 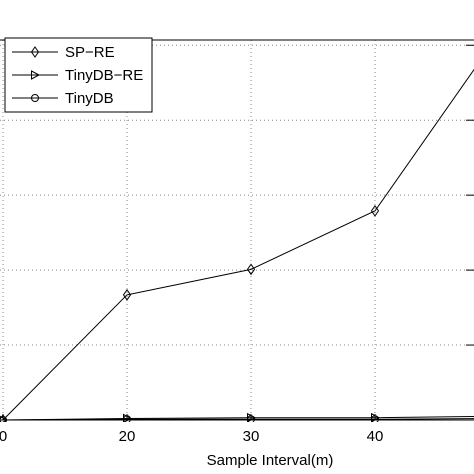 I want to click on x-tick-label: 0, so click(x=3, y=436).